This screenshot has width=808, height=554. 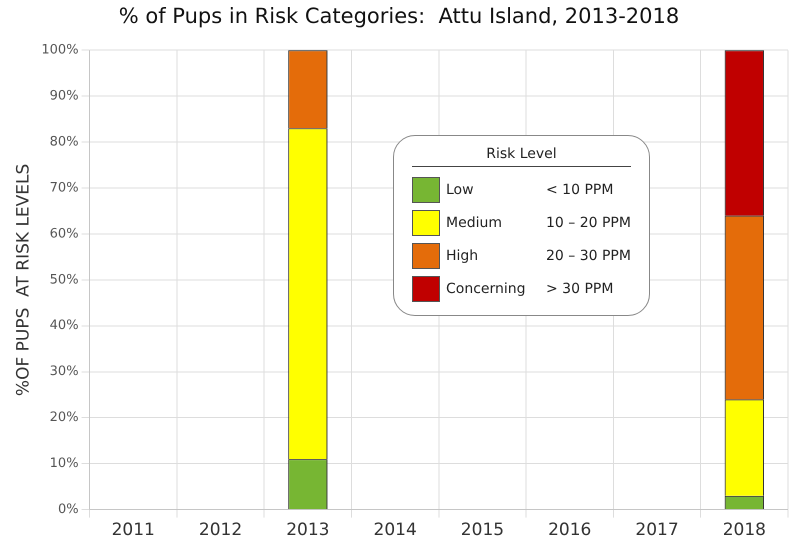 I want to click on legend-label: Low, so click(x=460, y=190).